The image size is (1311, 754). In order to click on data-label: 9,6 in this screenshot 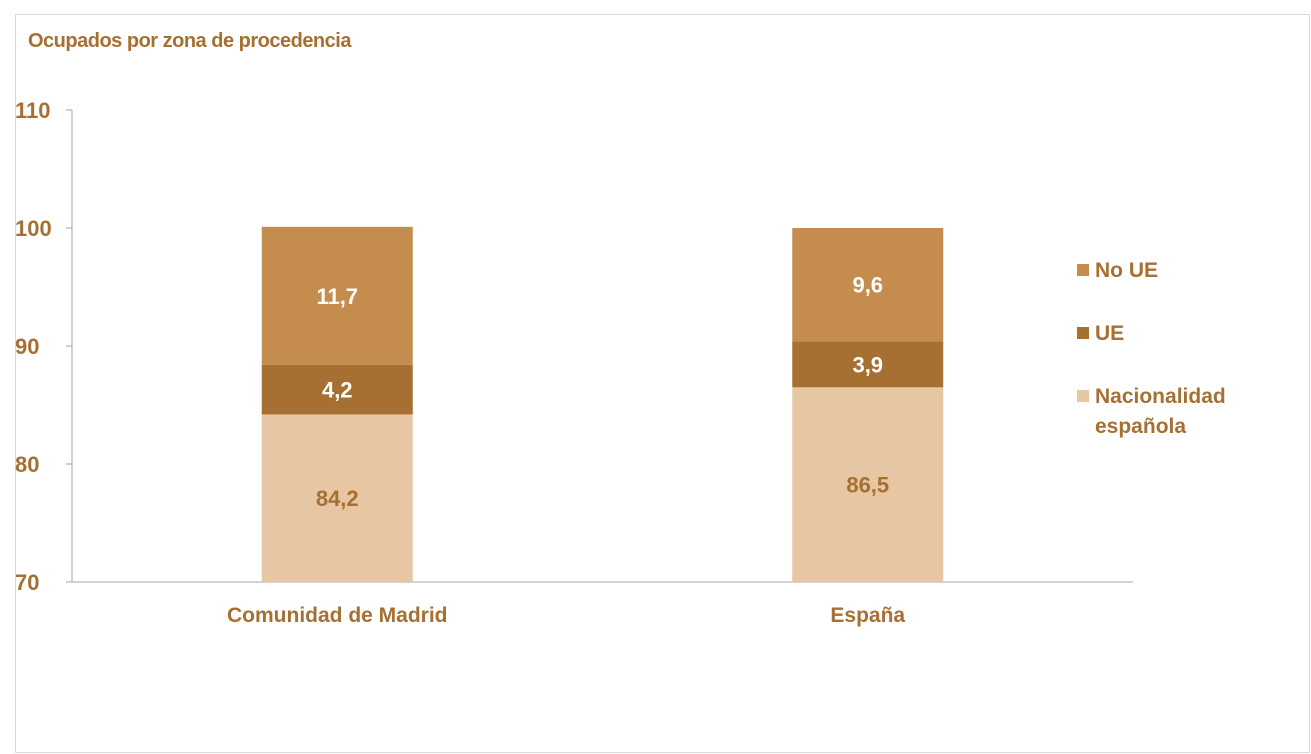, I will do `click(867, 285)`.